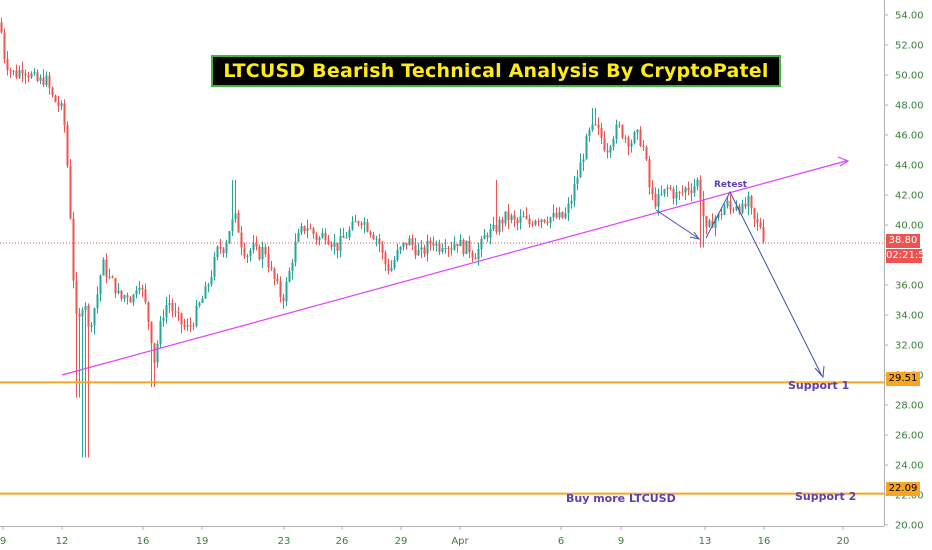 Image resolution: width=932 pixels, height=550 pixels. What do you see at coordinates (909, 346) in the screenshot?
I see `y-tick-label: 32.00` at bounding box center [909, 346].